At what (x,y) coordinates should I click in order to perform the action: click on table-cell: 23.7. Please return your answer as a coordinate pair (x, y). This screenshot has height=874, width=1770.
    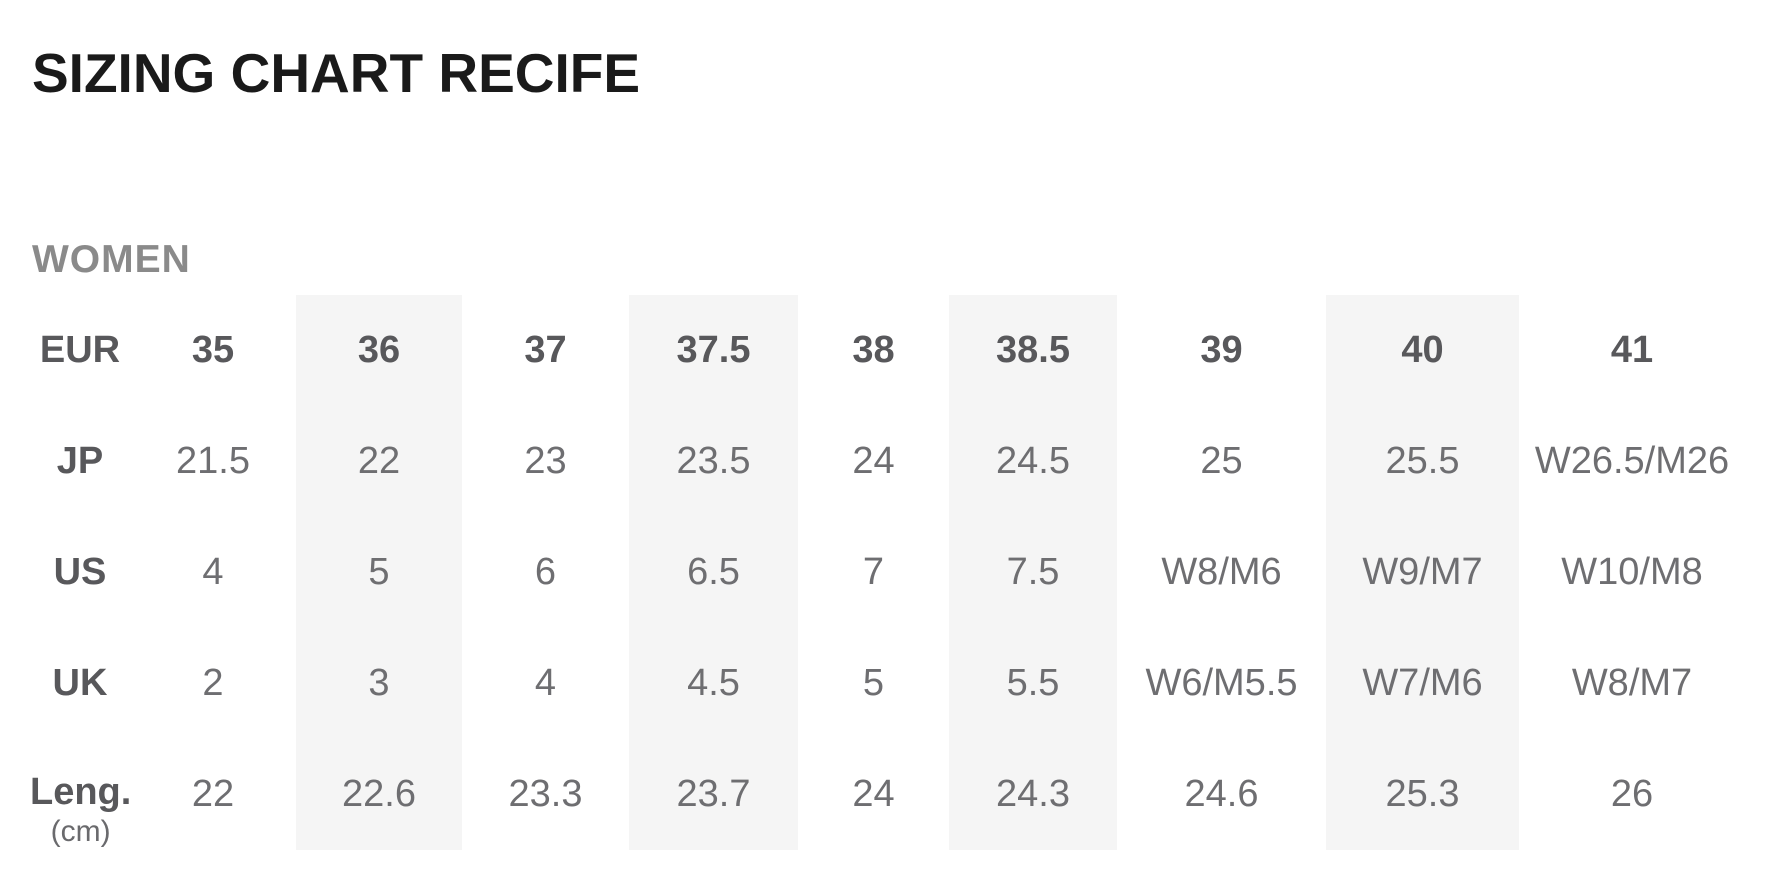
    Looking at the image, I should click on (713, 793).